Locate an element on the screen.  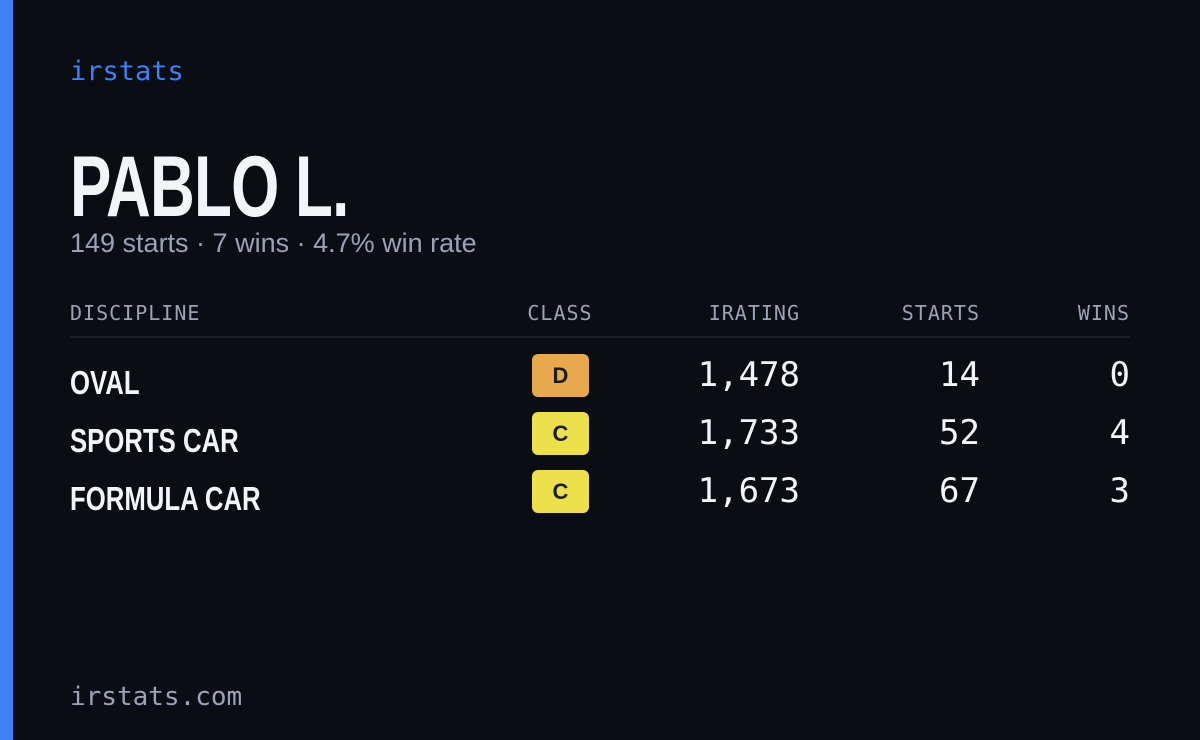
accent-bar is located at coordinates (6, 370).